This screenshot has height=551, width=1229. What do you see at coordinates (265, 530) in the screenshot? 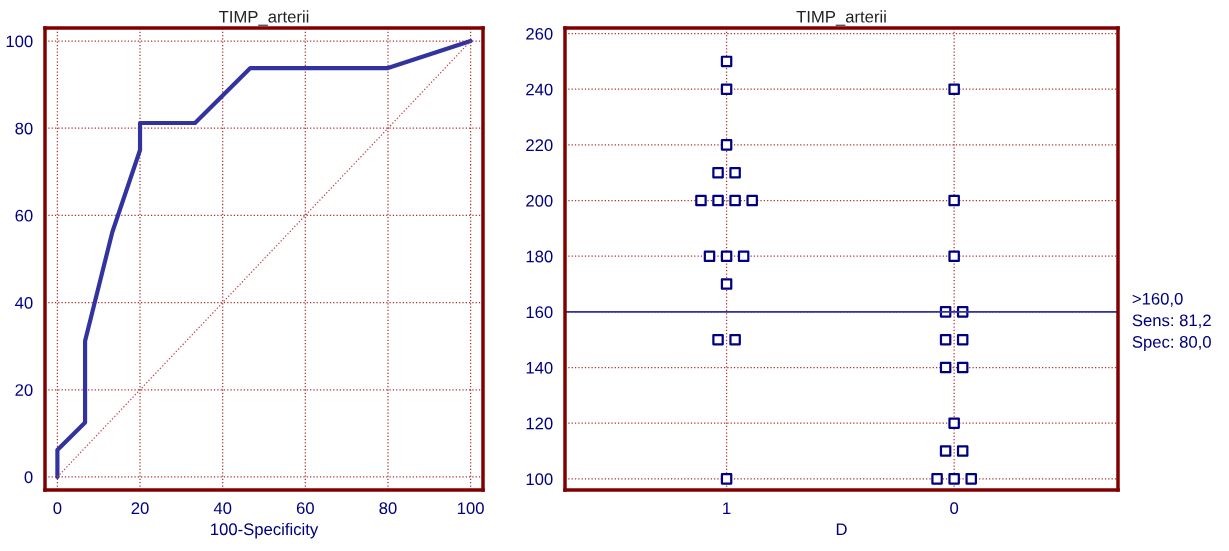
I see `x-axis-title: 100-Specificity` at bounding box center [265, 530].